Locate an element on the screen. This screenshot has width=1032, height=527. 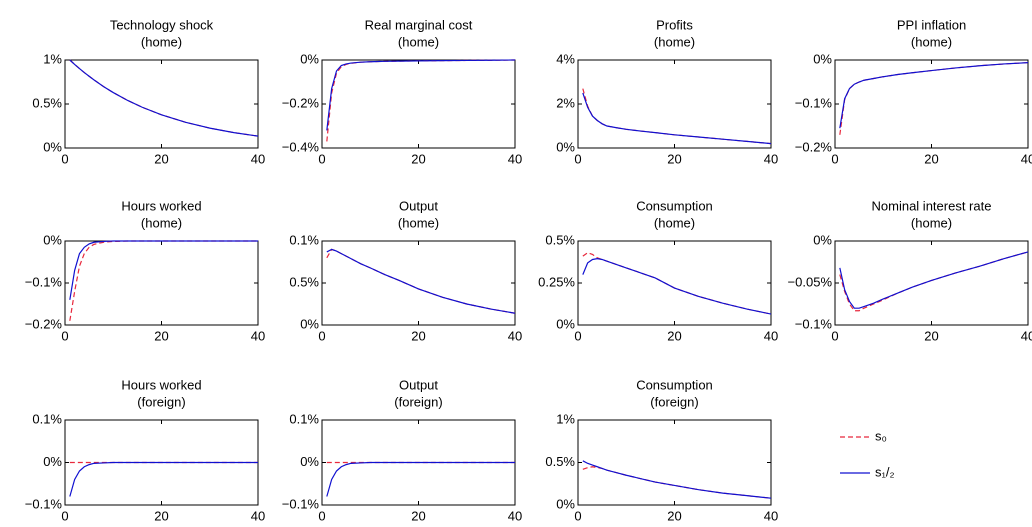
y-tick-label: 0.25% is located at coordinates (556, 281).